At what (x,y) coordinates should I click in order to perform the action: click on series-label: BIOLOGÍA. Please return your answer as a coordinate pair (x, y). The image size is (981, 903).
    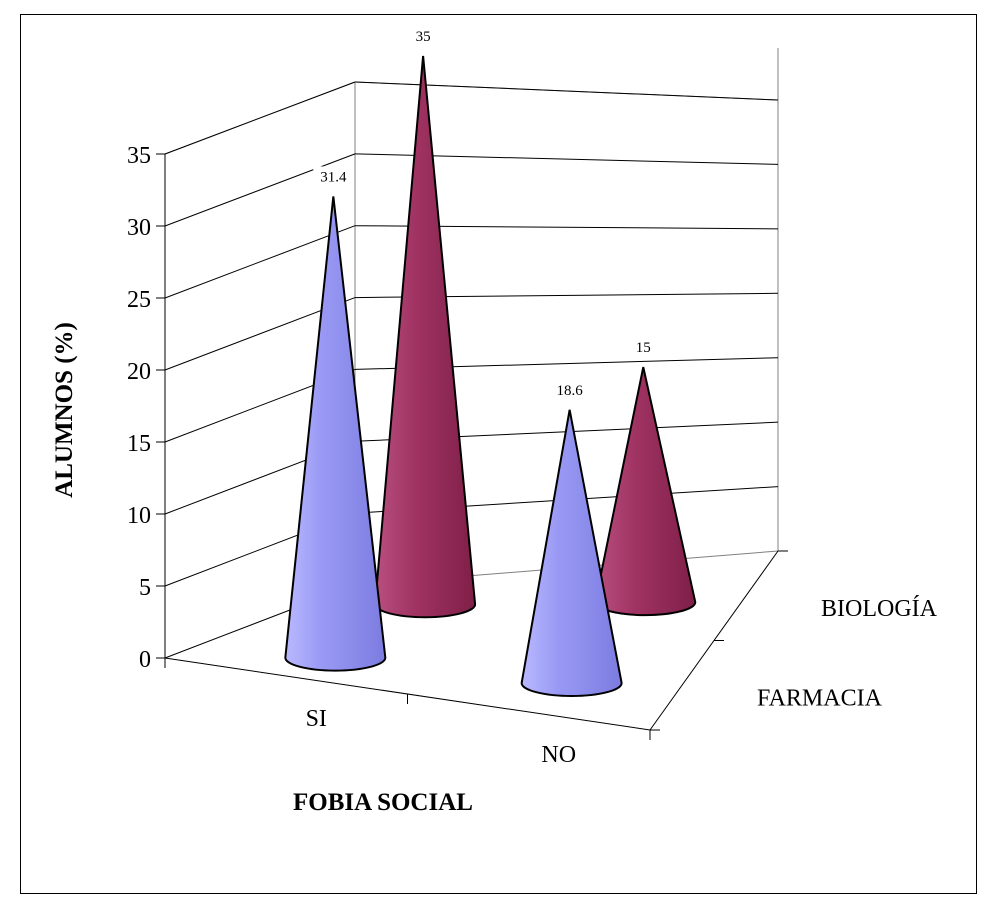
    Looking at the image, I should click on (879, 609).